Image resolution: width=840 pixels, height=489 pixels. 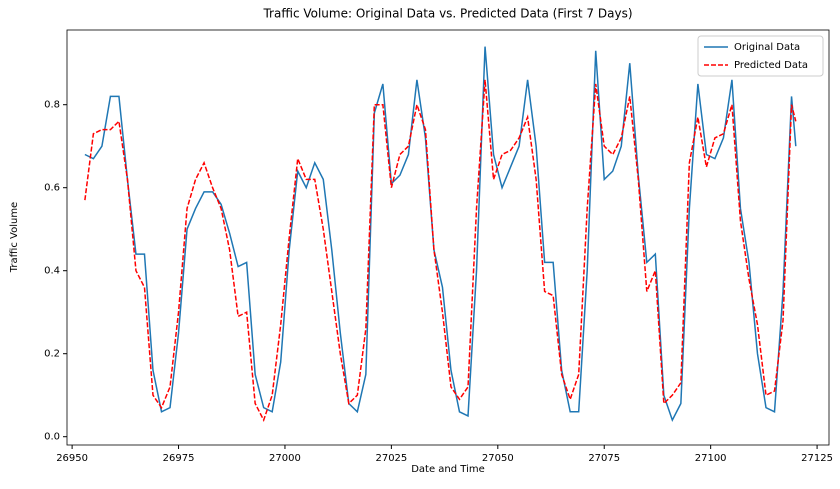 I want to click on x-tick-label: 26975, so click(x=179, y=458).